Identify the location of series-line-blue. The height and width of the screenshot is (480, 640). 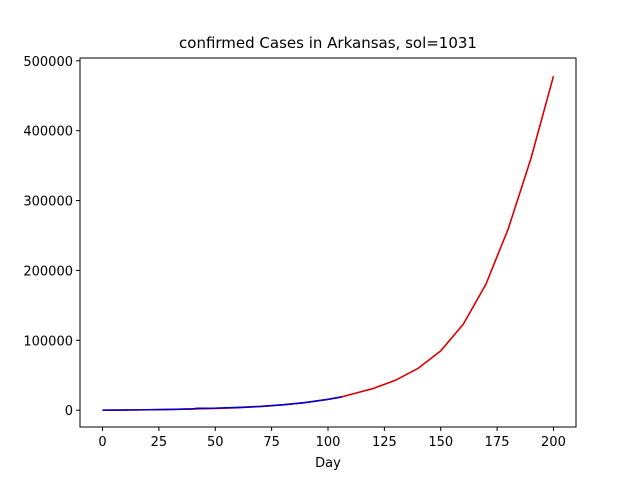
(222, 404).